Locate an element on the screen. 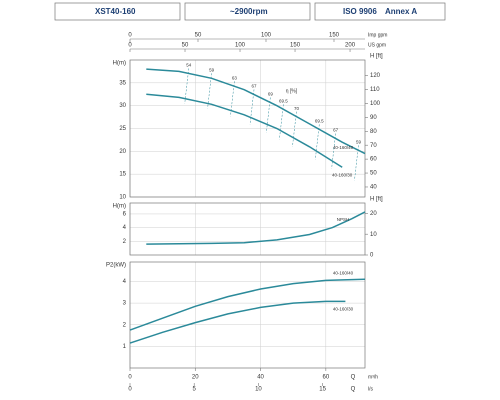 The image size is (500, 400). speed: ~2900rpm is located at coordinates (249, 11).